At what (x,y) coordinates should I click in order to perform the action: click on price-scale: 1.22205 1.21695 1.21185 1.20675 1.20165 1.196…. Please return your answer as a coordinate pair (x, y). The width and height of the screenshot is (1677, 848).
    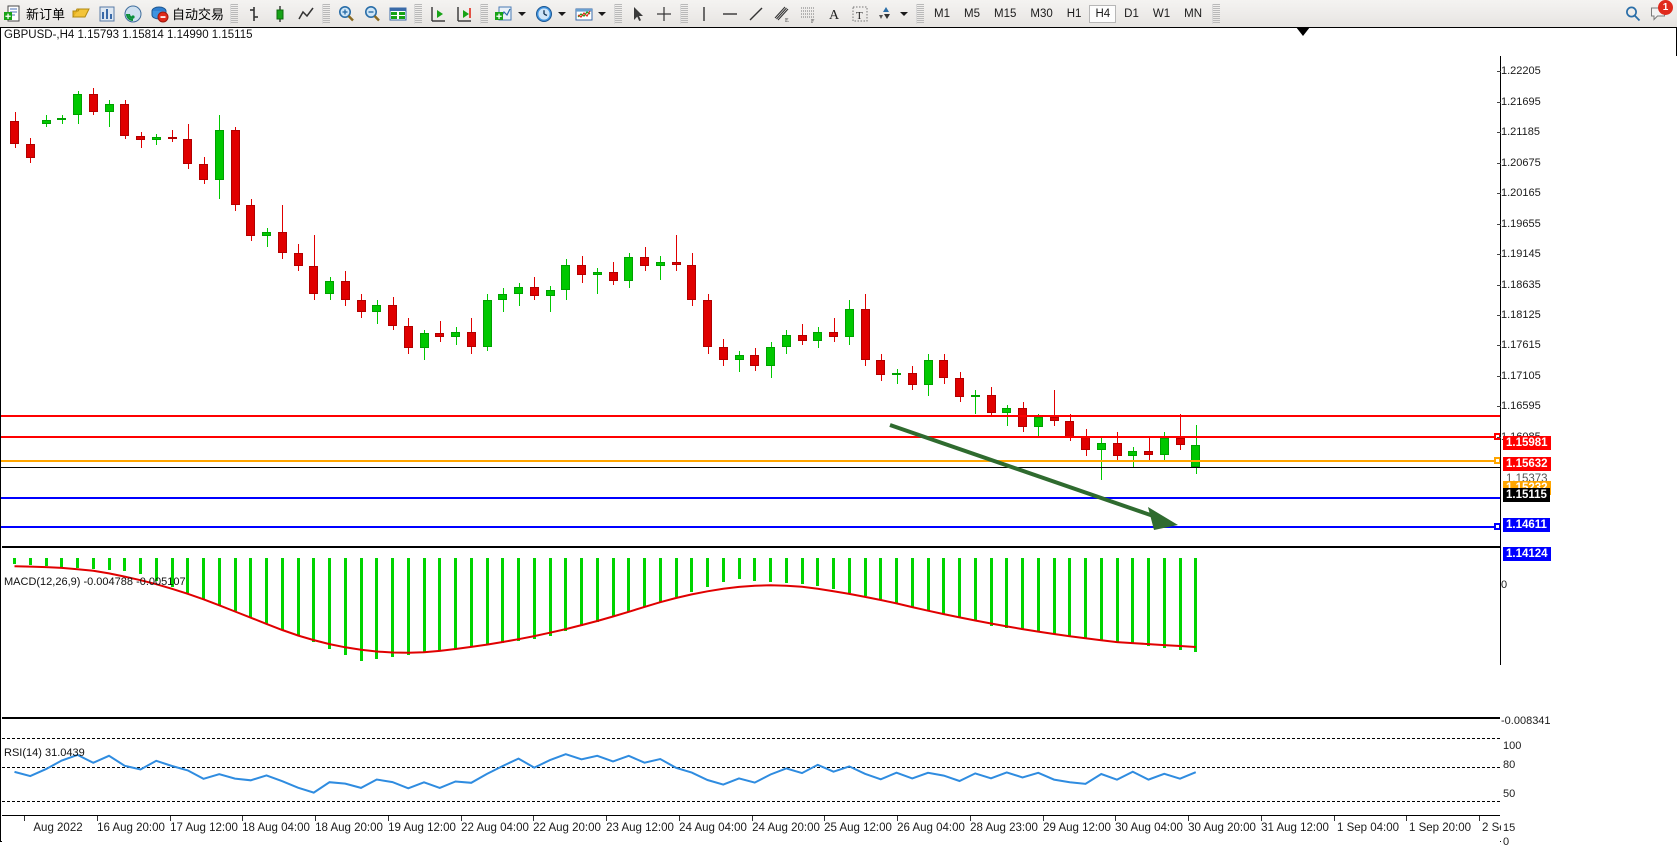
    Looking at the image, I should click on (1587, 452).